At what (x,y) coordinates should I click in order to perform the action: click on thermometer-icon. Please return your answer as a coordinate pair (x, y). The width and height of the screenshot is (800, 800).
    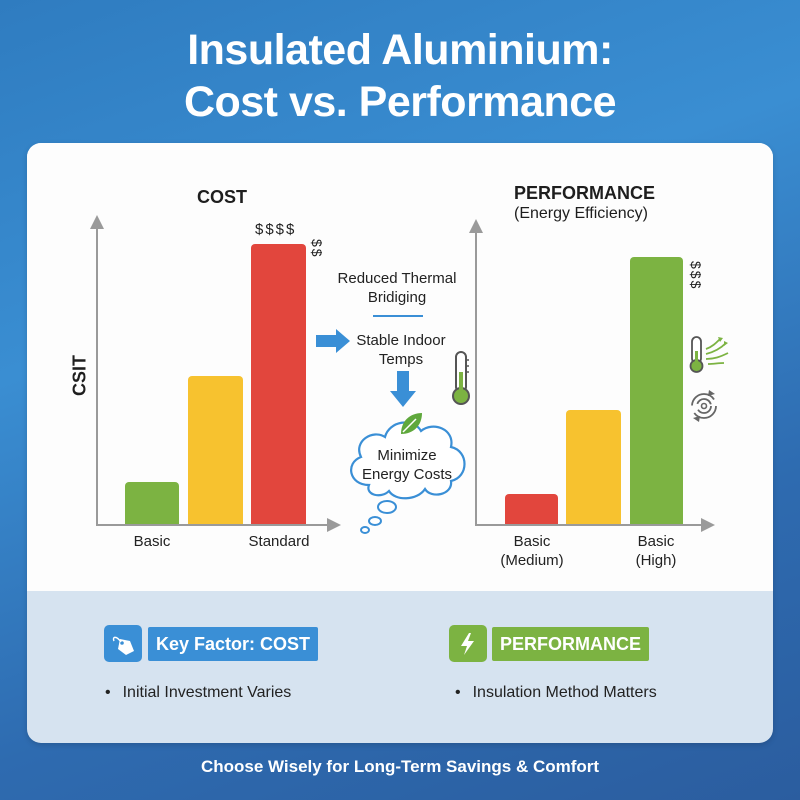
    Looking at the image, I should click on (461, 378).